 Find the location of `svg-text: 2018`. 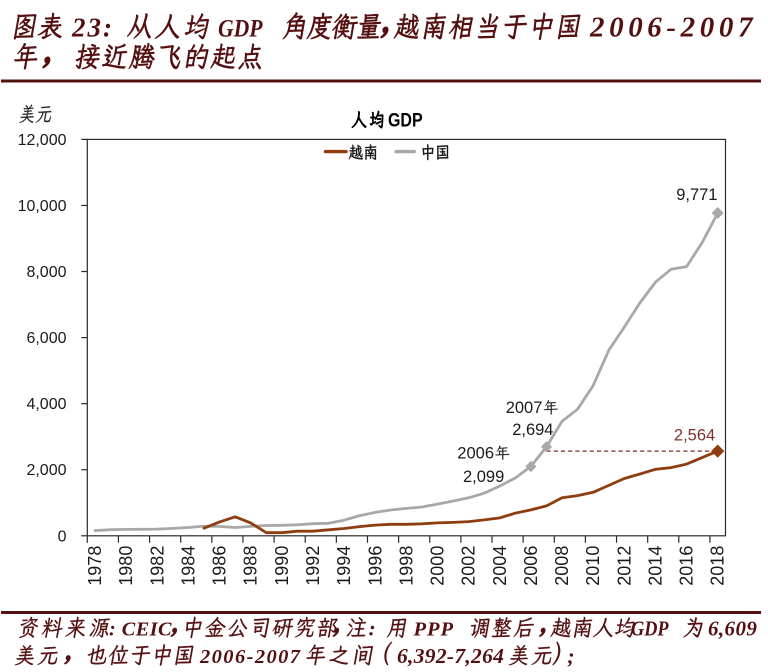

svg-text: 2018 is located at coordinates (718, 566).